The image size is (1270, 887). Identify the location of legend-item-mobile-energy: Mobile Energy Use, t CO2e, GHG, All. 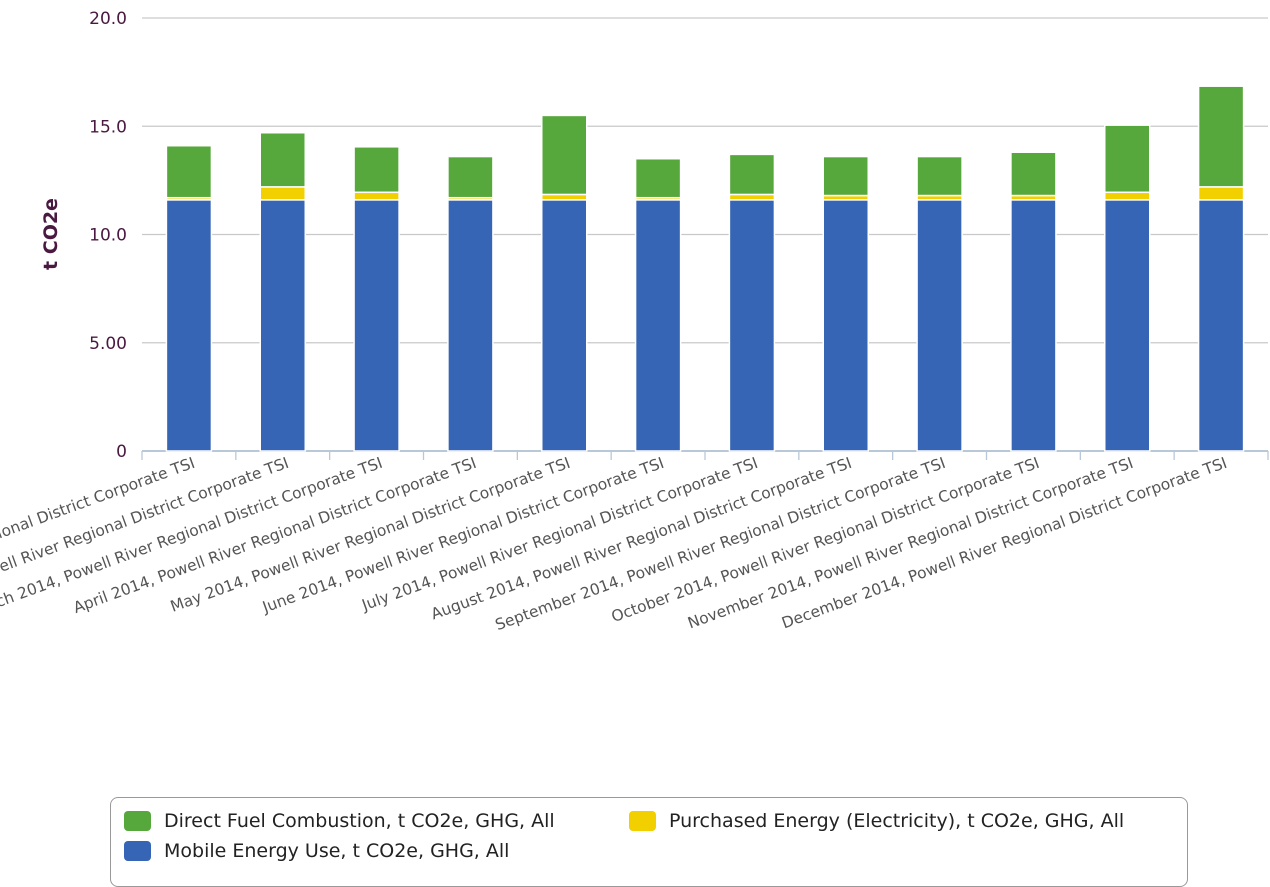
(316, 851).